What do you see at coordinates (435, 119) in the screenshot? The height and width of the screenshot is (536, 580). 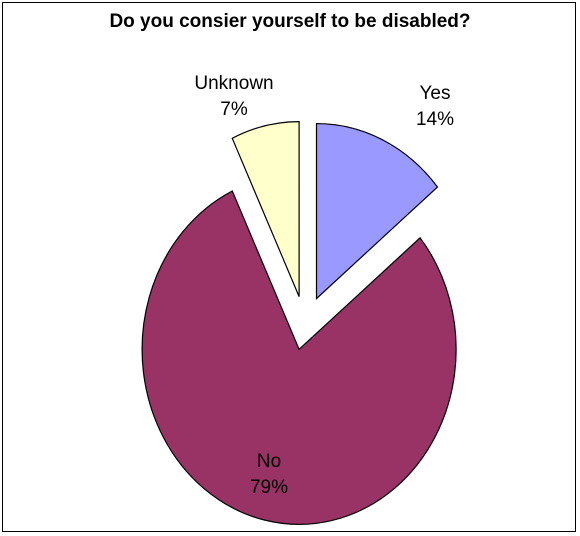 I see `slice-value-yes: 14%` at bounding box center [435, 119].